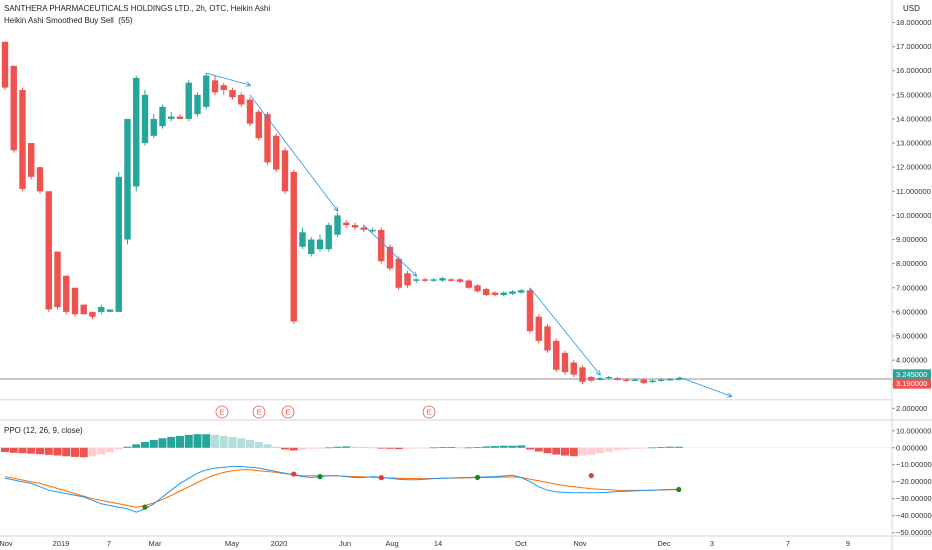 This screenshot has width=932, height=550. I want to click on x-axis-label: 9, so click(848, 543).